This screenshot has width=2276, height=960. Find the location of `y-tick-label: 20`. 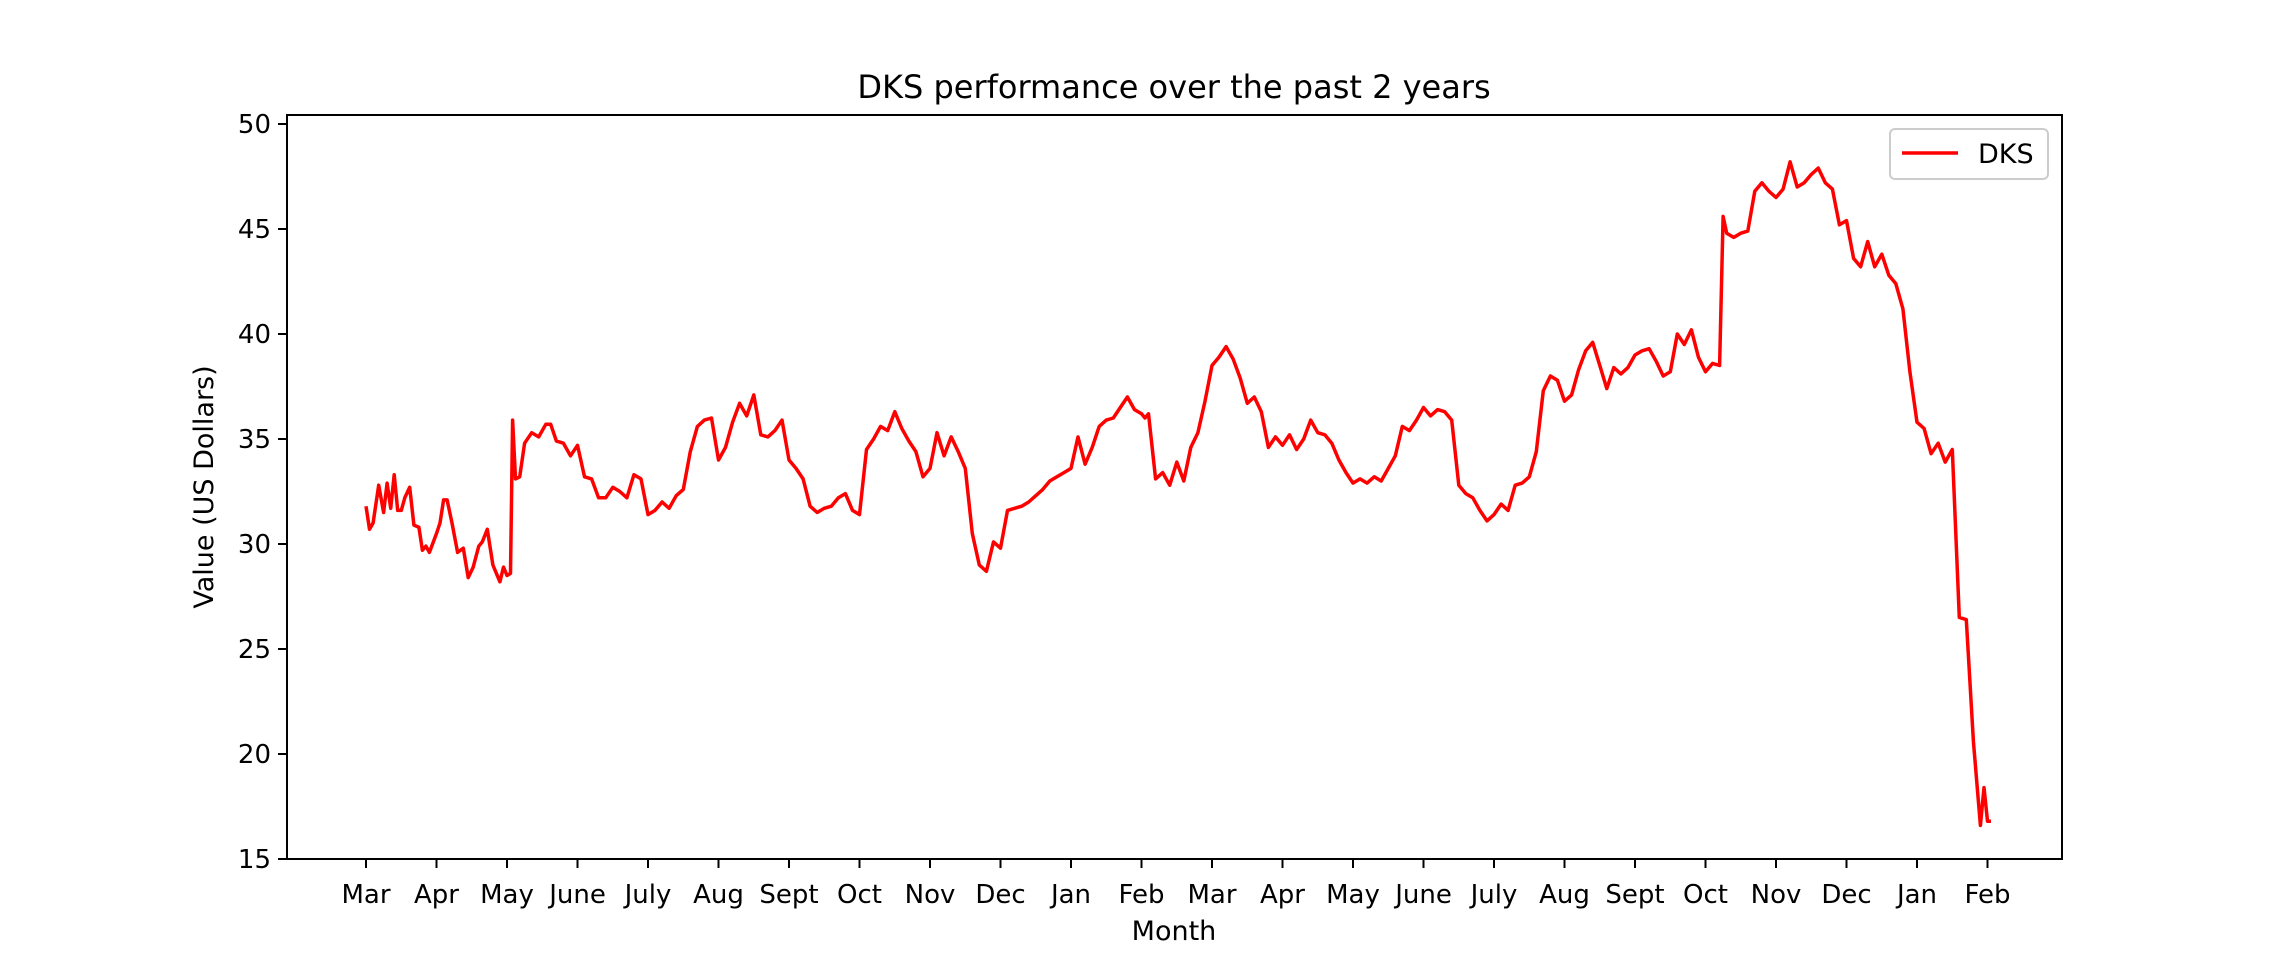

y-tick-label: 20 is located at coordinates (254, 755).